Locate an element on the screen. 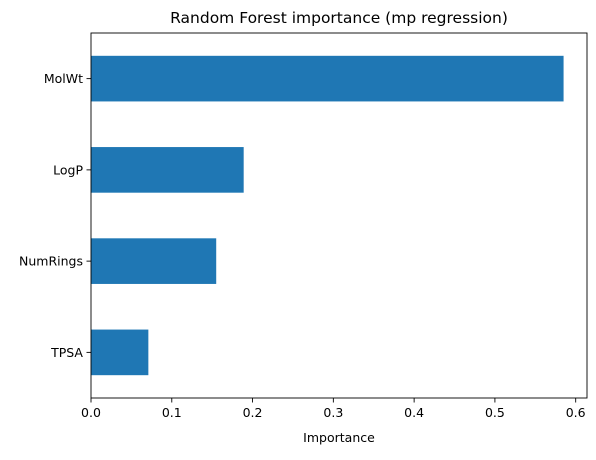 The image size is (596, 460). bar-logp is located at coordinates (167, 170).